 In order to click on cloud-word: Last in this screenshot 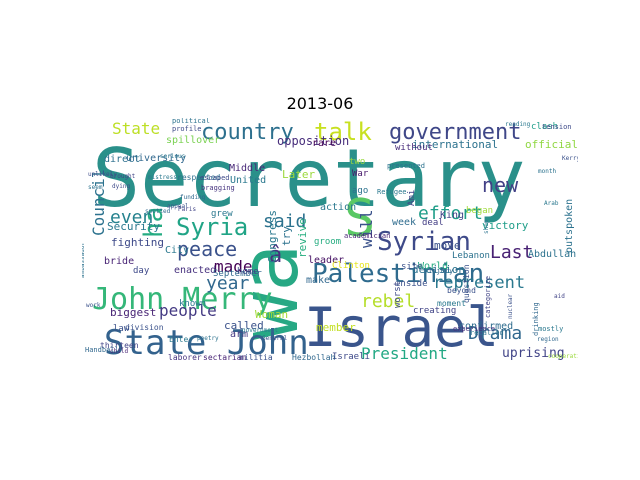, I will do `click(511, 252)`.